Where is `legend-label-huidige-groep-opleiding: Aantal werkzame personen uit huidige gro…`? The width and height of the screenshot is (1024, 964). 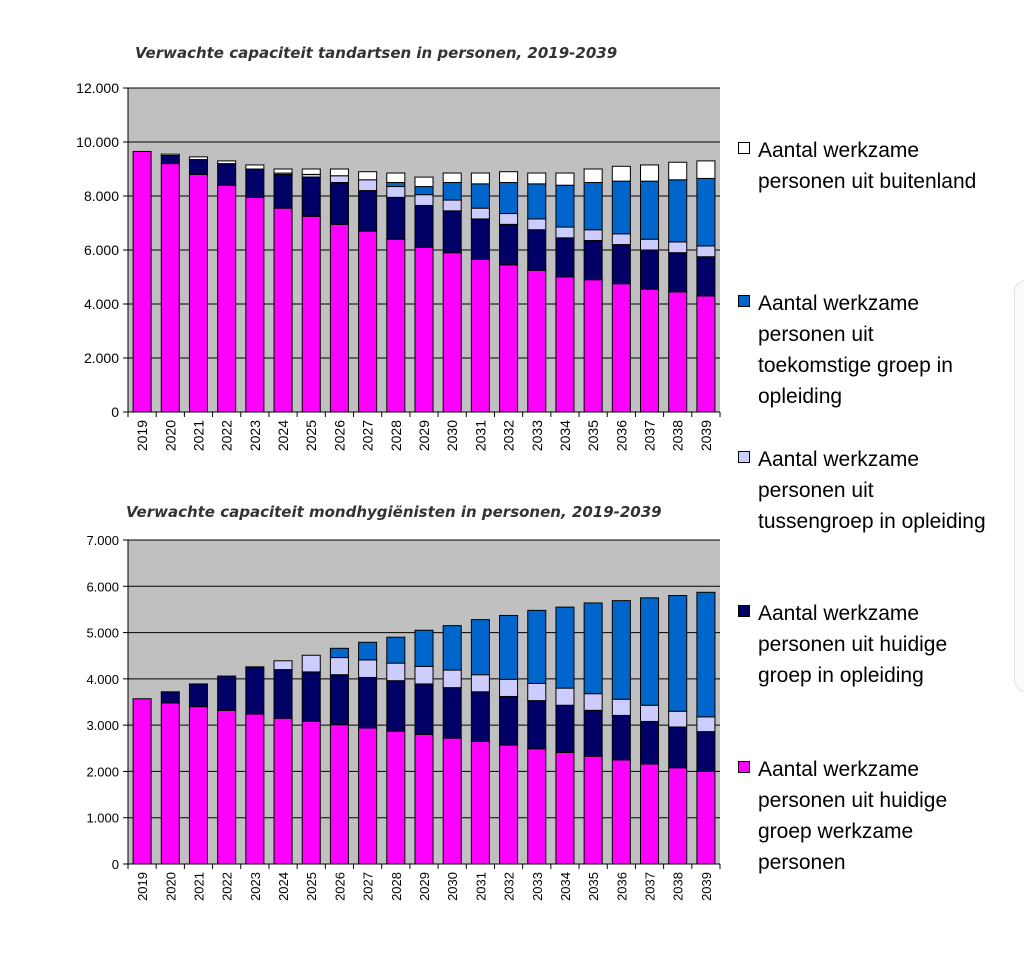 legend-label-huidige-groep-opleiding: Aantal werkzame personen uit huidige gro… is located at coordinates (853, 644).